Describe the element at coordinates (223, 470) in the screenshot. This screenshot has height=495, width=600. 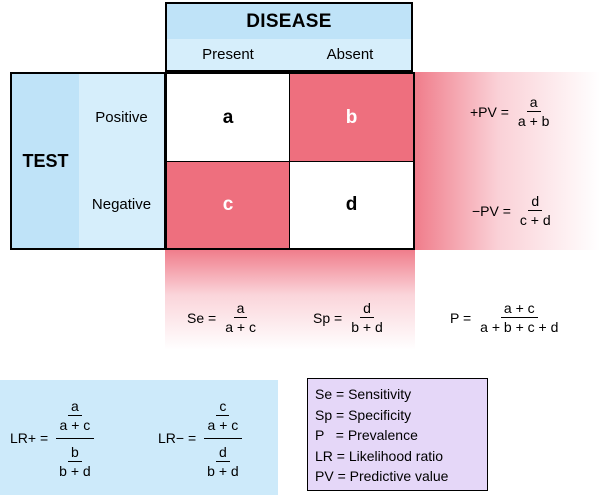
I see `lrn-bottom-denominator: b + d` at that location.